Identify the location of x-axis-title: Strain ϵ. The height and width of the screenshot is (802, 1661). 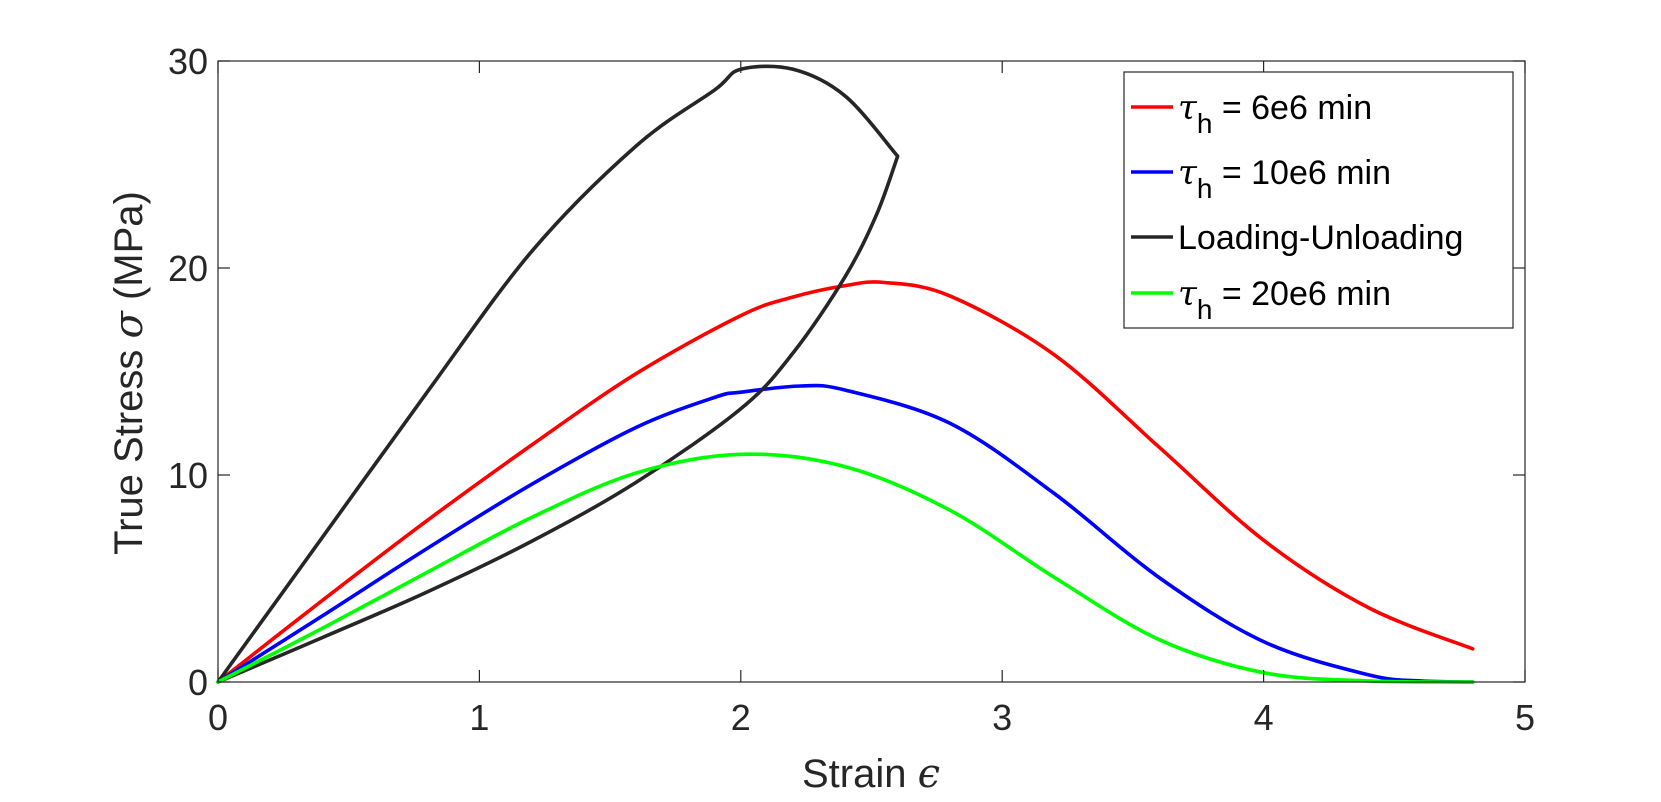
(871, 774).